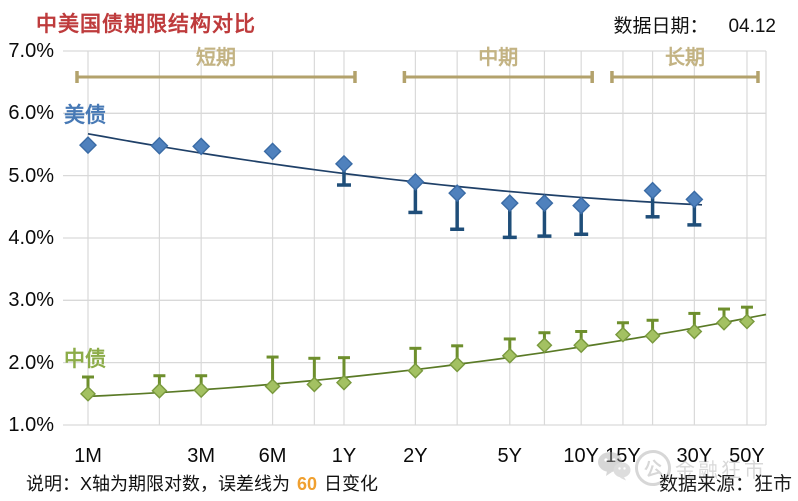  I want to click on watermark: 公 金融狂市, so click(682, 468).